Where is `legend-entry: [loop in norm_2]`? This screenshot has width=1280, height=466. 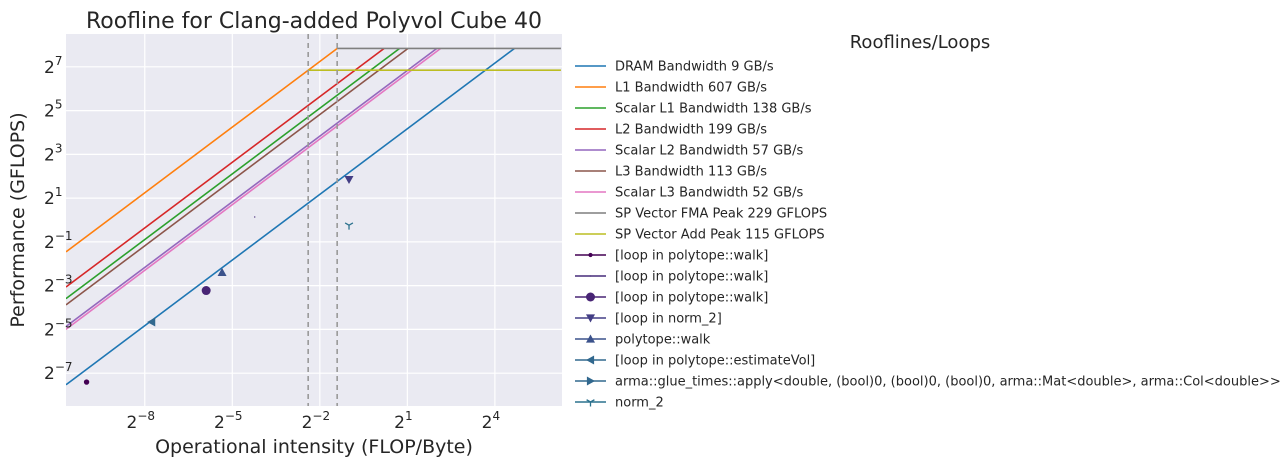 legend-entry: [loop in norm_2] is located at coordinates (648, 319).